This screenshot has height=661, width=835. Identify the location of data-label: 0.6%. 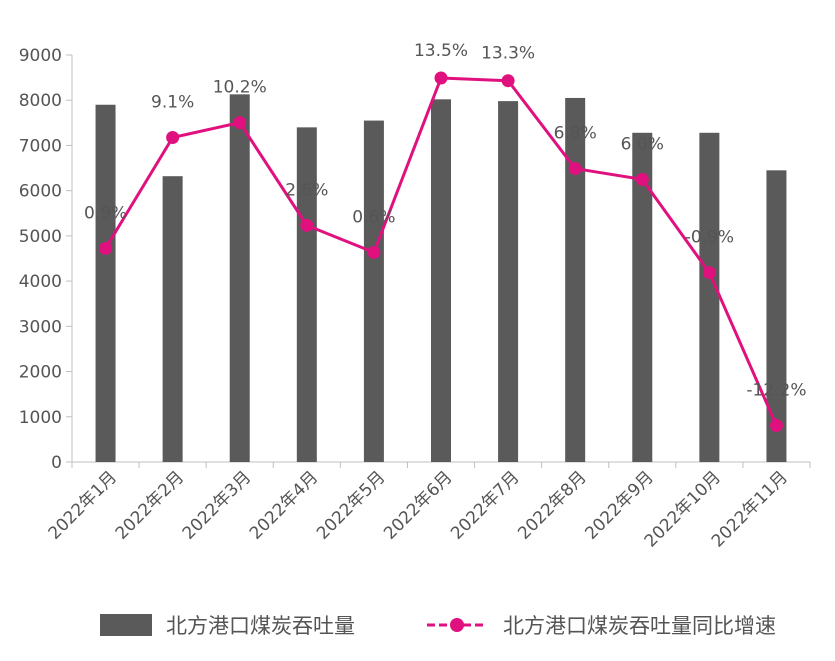
(373, 217).